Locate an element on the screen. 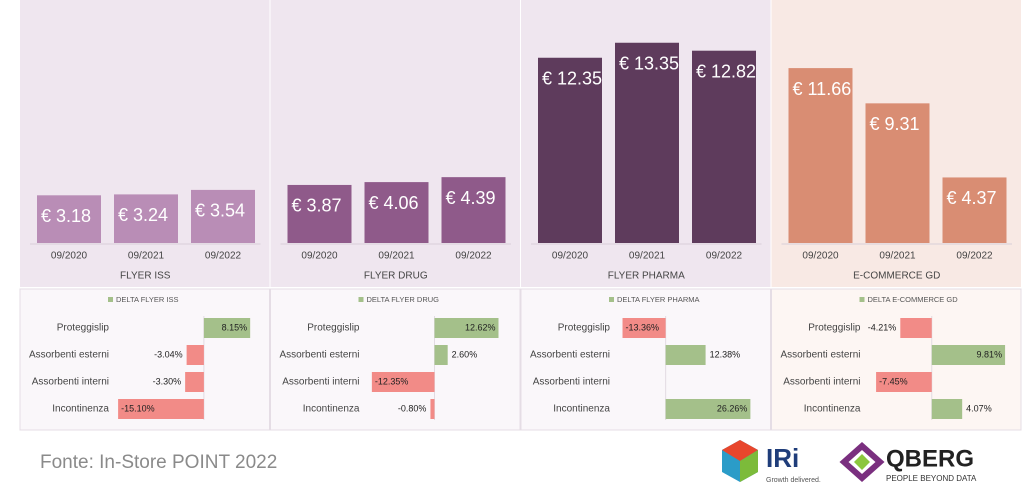 Image resolution: width=1024 pixels, height=495 pixels. qberg-logo: QBERG PEOPLE BEYOND DATA is located at coordinates (908, 462).